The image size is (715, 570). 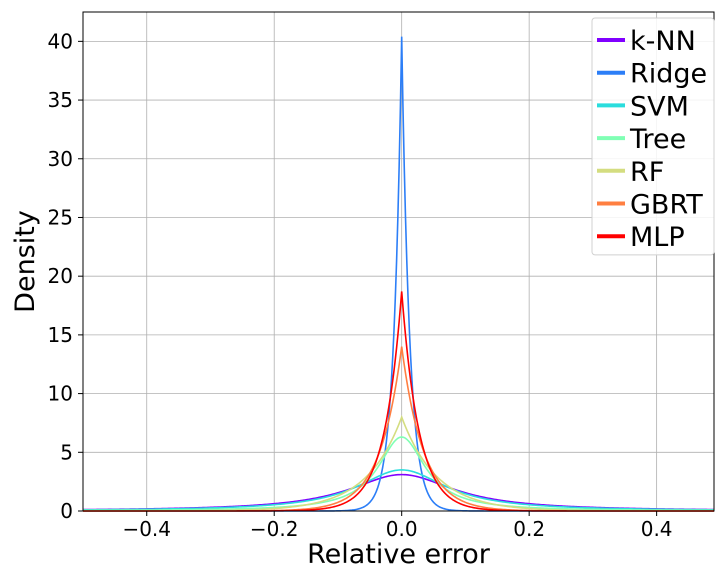 I want to click on x-tick-label: 0.0, so click(x=402, y=529).